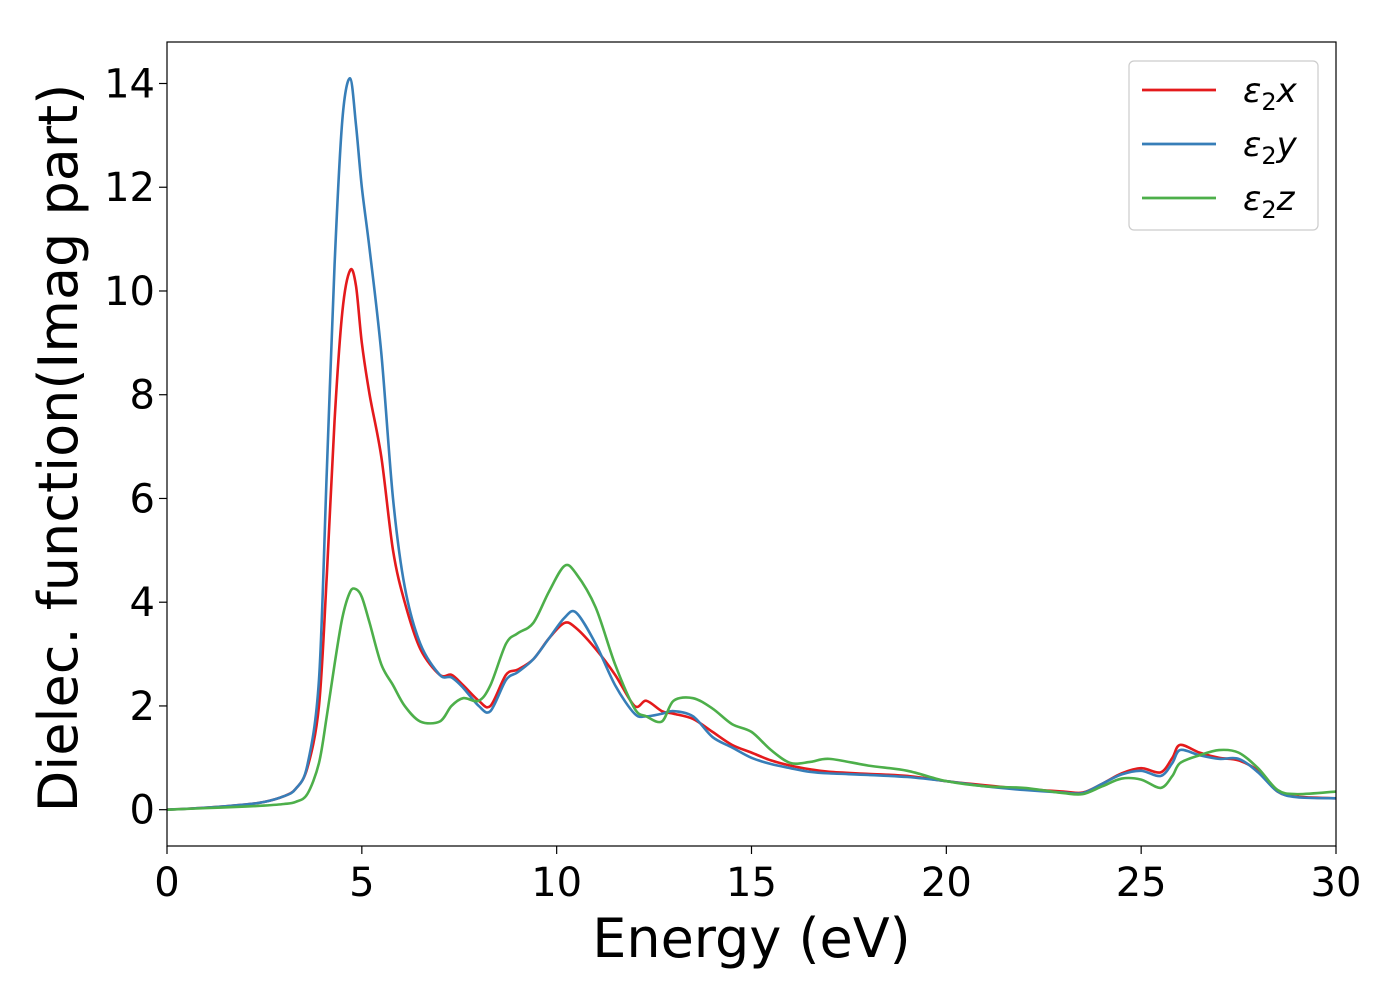 This screenshot has width=1400, height=1000. I want to click on legend: ε2x ε2y ε2z, so click(1223, 145).